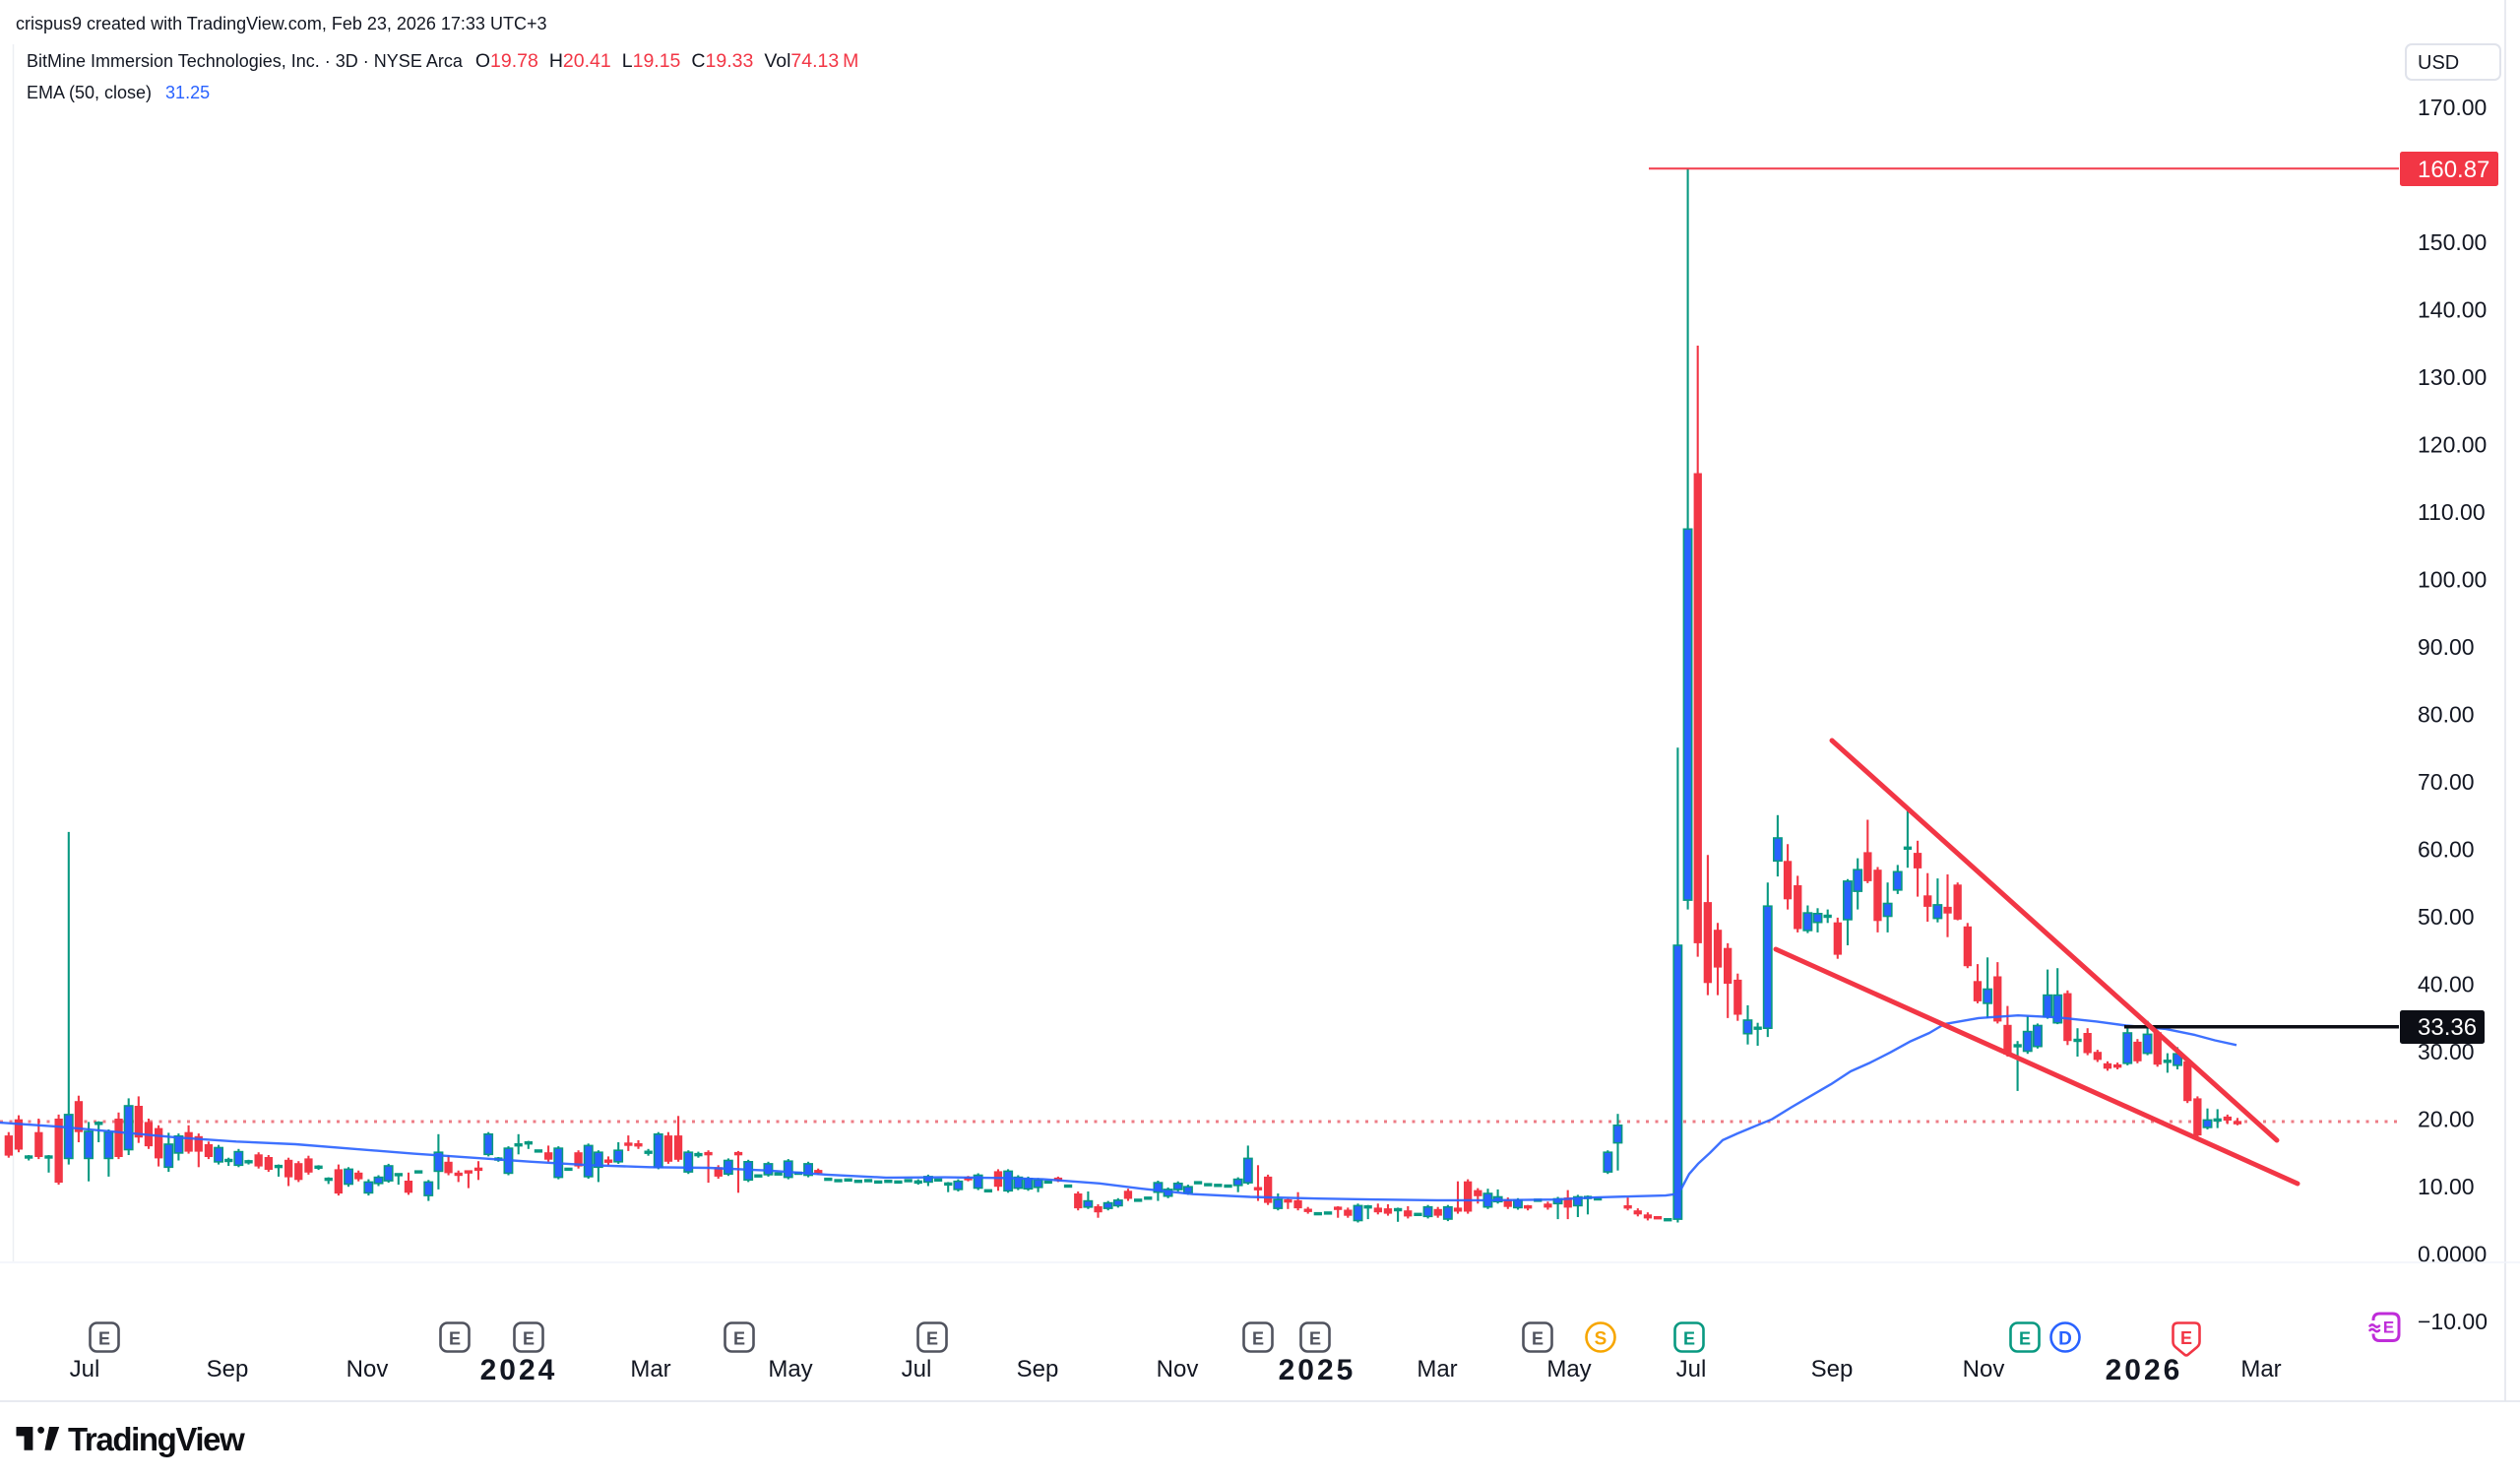 Image resolution: width=2520 pixels, height=1480 pixels. What do you see at coordinates (2446, 984) in the screenshot?
I see `svg-text: 40.00` at bounding box center [2446, 984].